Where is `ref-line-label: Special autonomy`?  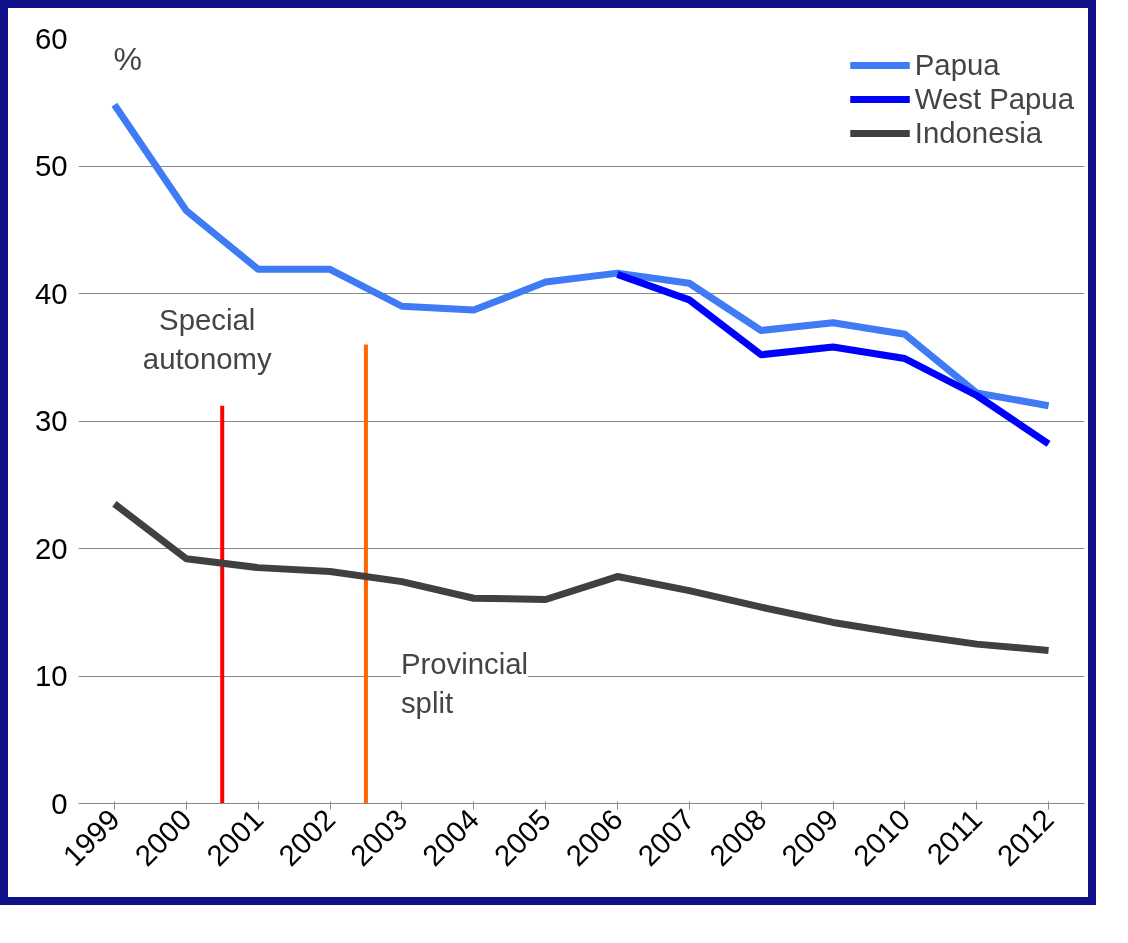
ref-line-label: Special autonomy is located at coordinates (207, 339).